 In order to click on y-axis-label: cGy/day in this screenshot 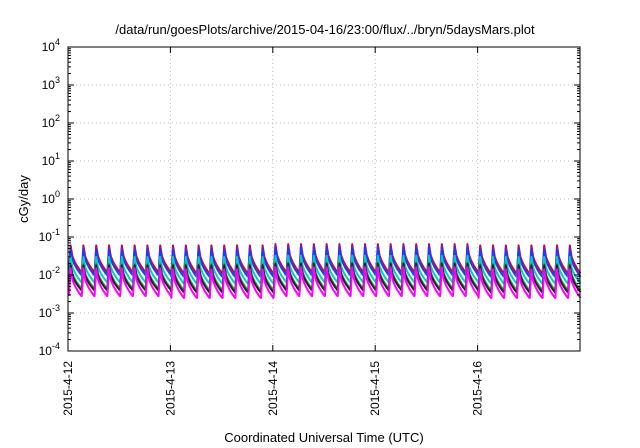, I will do `click(23, 199)`.